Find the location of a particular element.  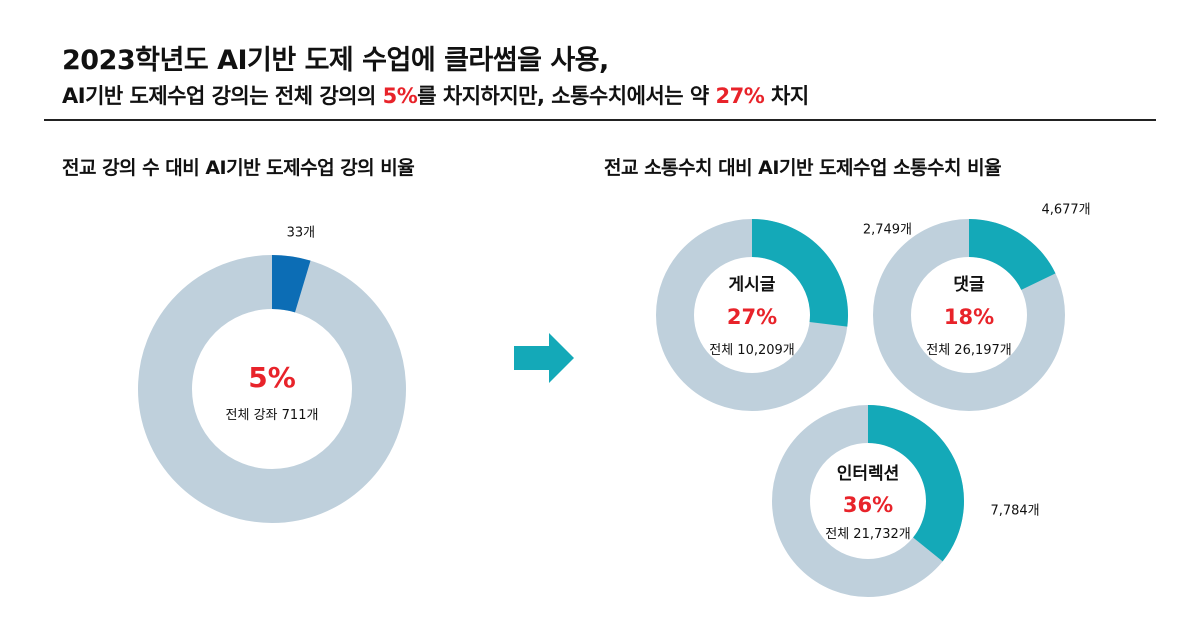

comments-donut-slice is located at coordinates (1012, 254).